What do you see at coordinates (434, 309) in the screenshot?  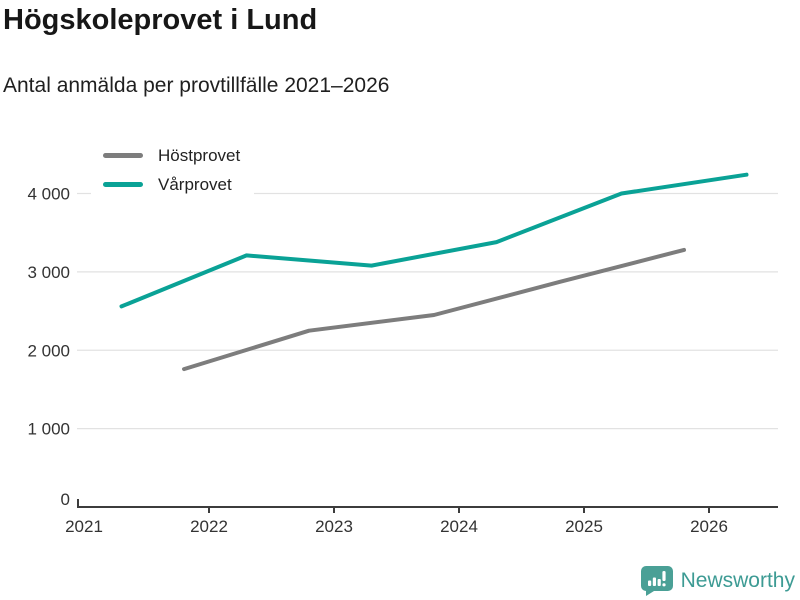 I see `series-line-höstprovet` at bounding box center [434, 309].